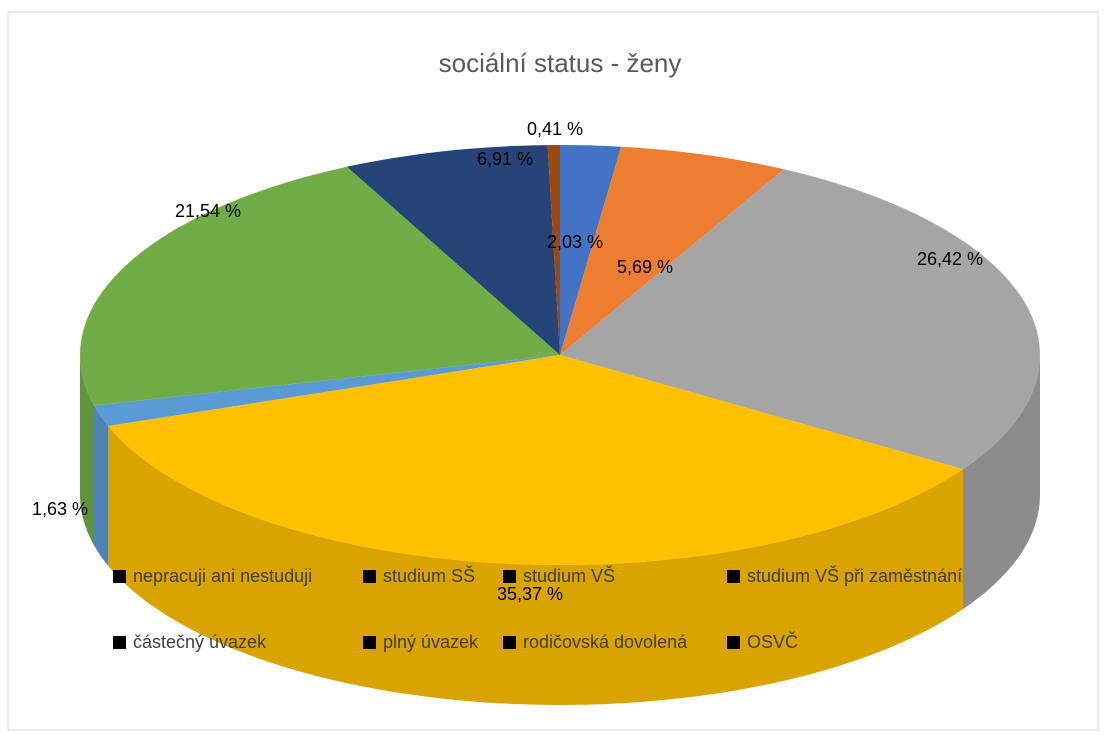  Describe the element at coordinates (60, 509) in the screenshot. I see `data-label: 1,63 %` at that location.